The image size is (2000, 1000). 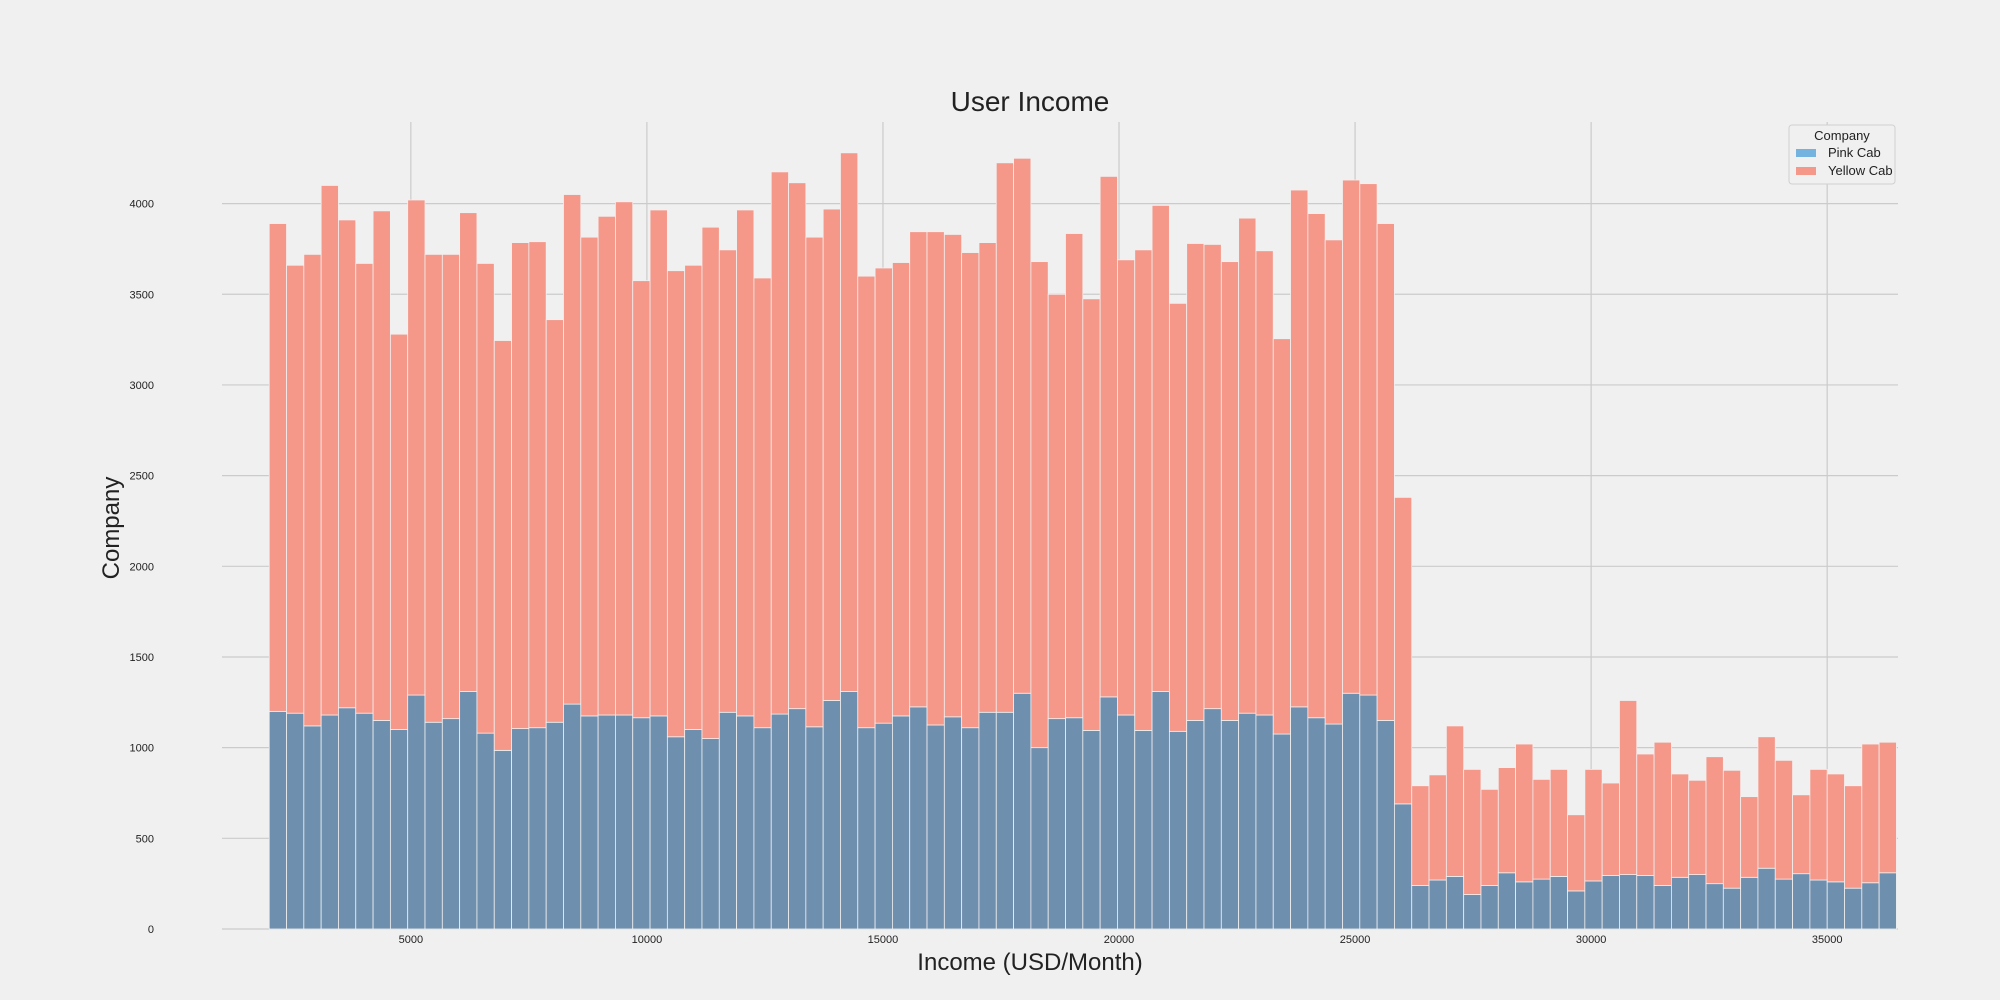 I want to click on legend-label-pink-cab: Pink Cab, so click(x=1854, y=152).